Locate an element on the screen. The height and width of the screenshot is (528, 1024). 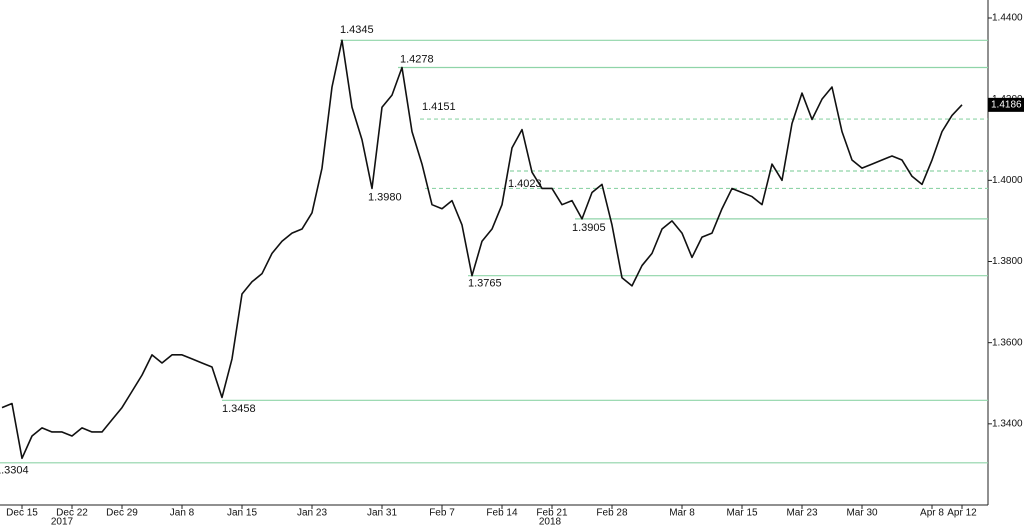
last-price-box is located at coordinates (1006, 104).